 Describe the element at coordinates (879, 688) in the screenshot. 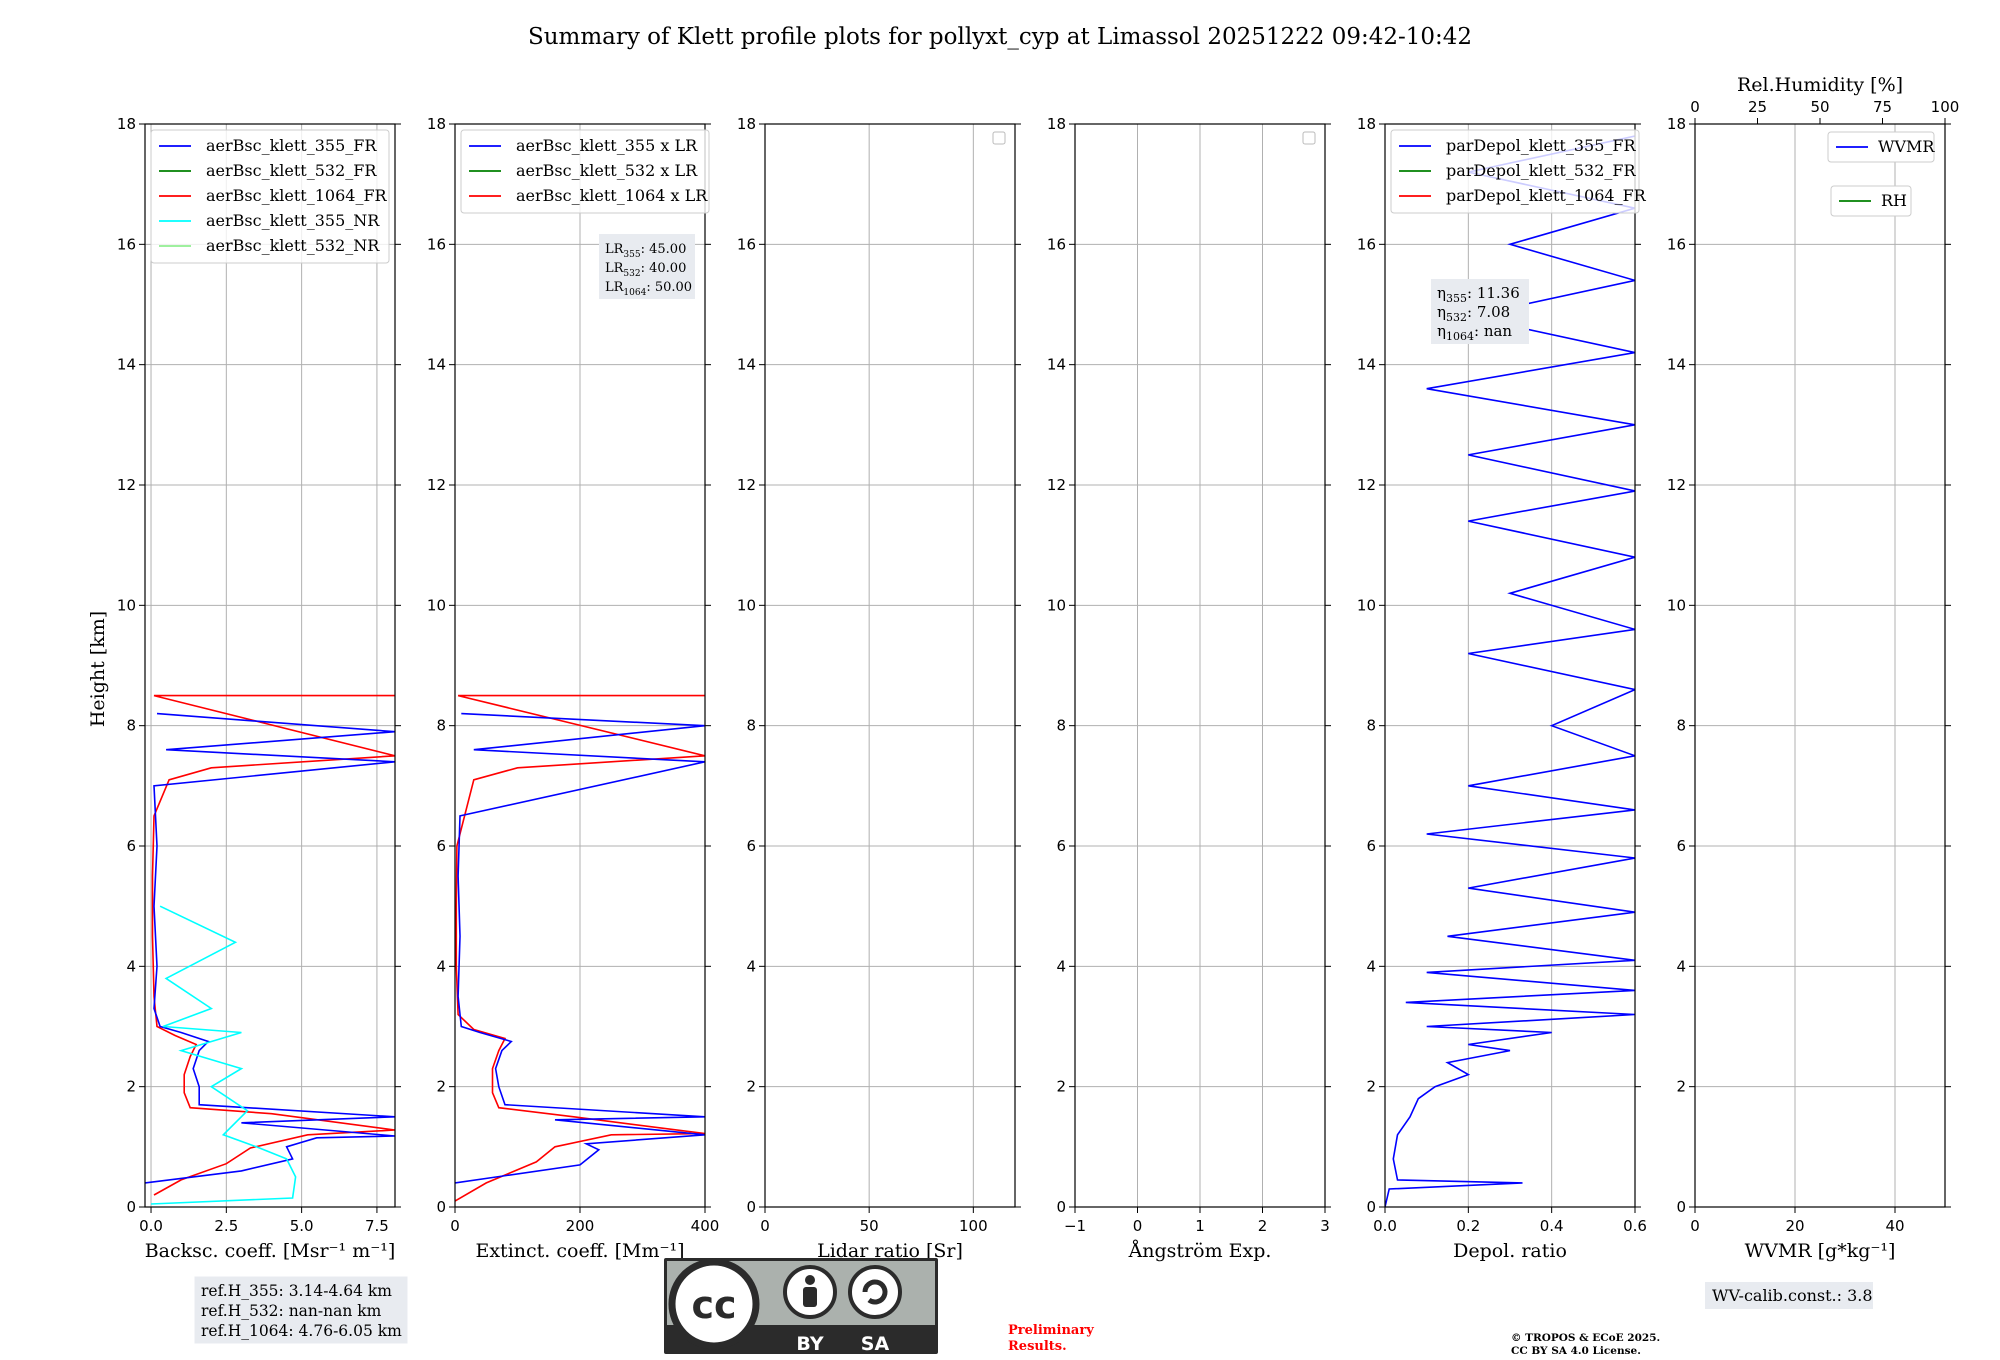

I see `panel-lr: 0 2 4 6 8 10 12 14 16 18 0 50 100 Lidar ratio [Sr]` at that location.